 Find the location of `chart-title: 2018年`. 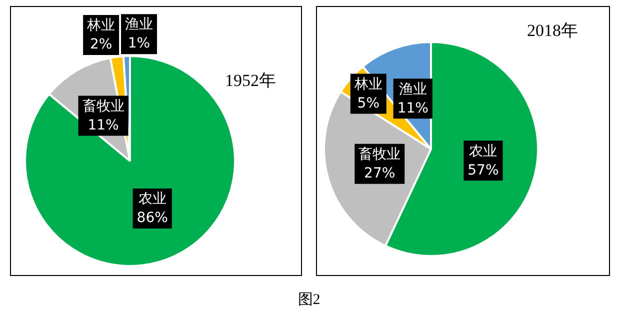

chart-title: 2018年 is located at coordinates (552, 31).